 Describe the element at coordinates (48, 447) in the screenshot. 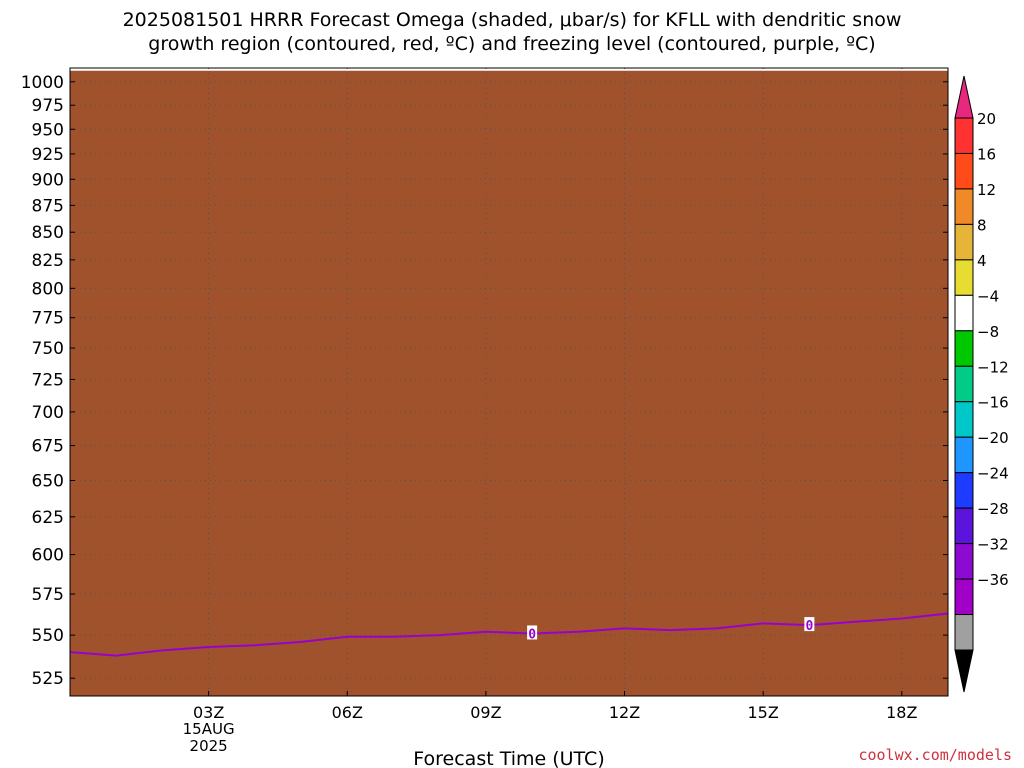

I see `y-tick-label: 675` at that location.